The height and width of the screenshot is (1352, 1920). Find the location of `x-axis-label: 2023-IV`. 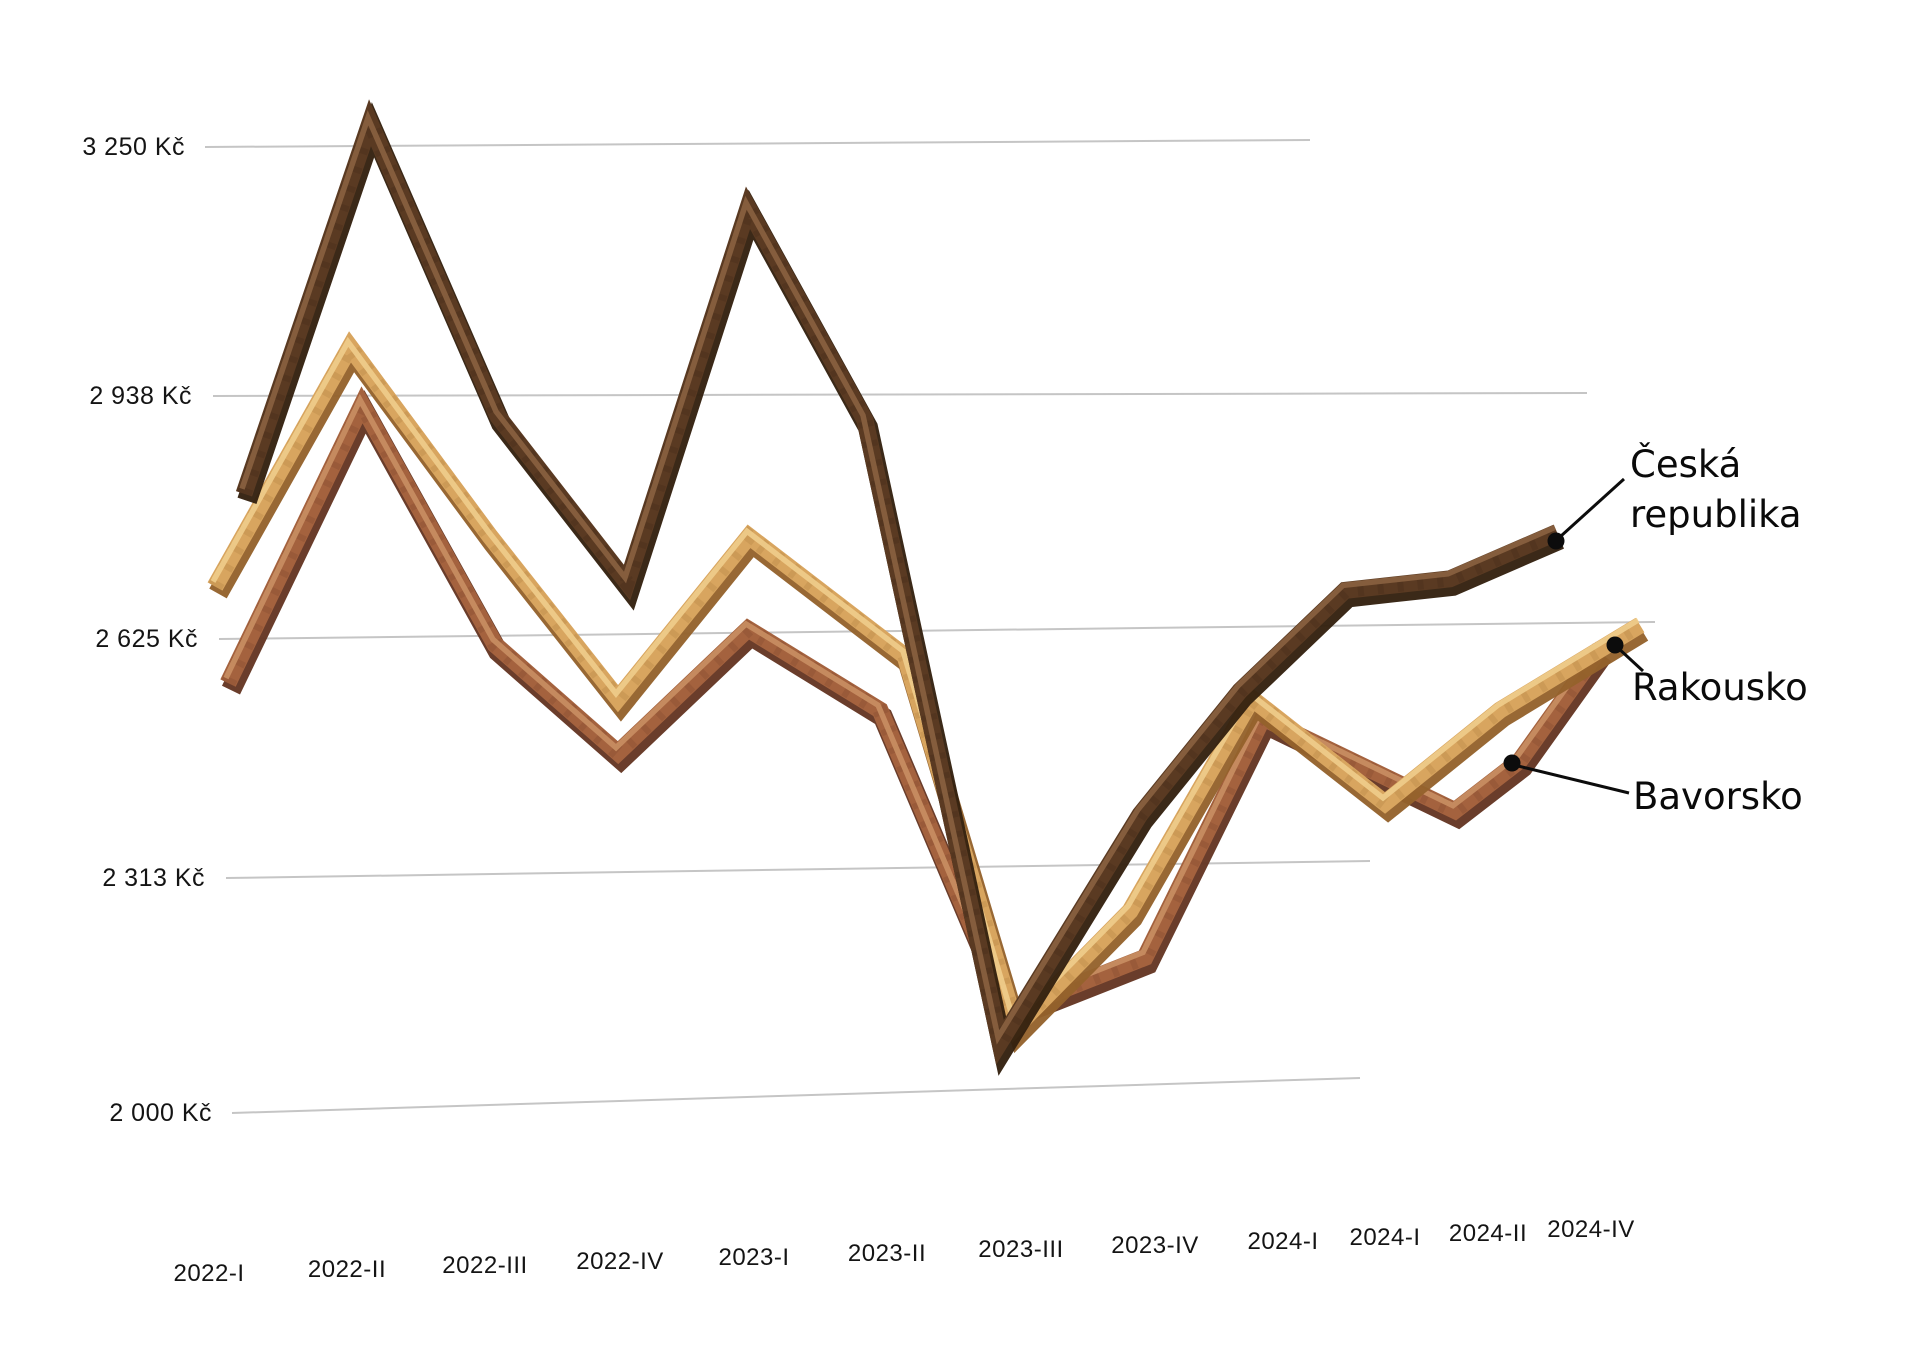

x-axis-label: 2023-IV is located at coordinates (1155, 1245).